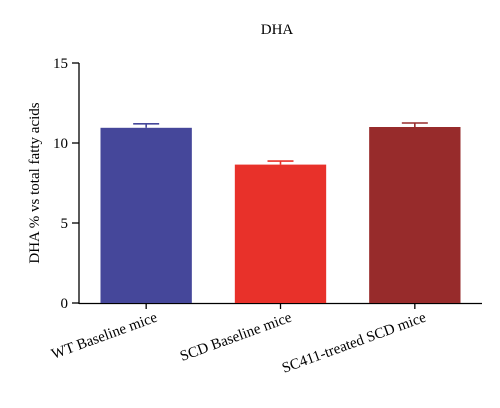 Image resolution: width=500 pixels, height=408 pixels. Describe the element at coordinates (65, 304) in the screenshot. I see `y-tick-label: 0` at that location.